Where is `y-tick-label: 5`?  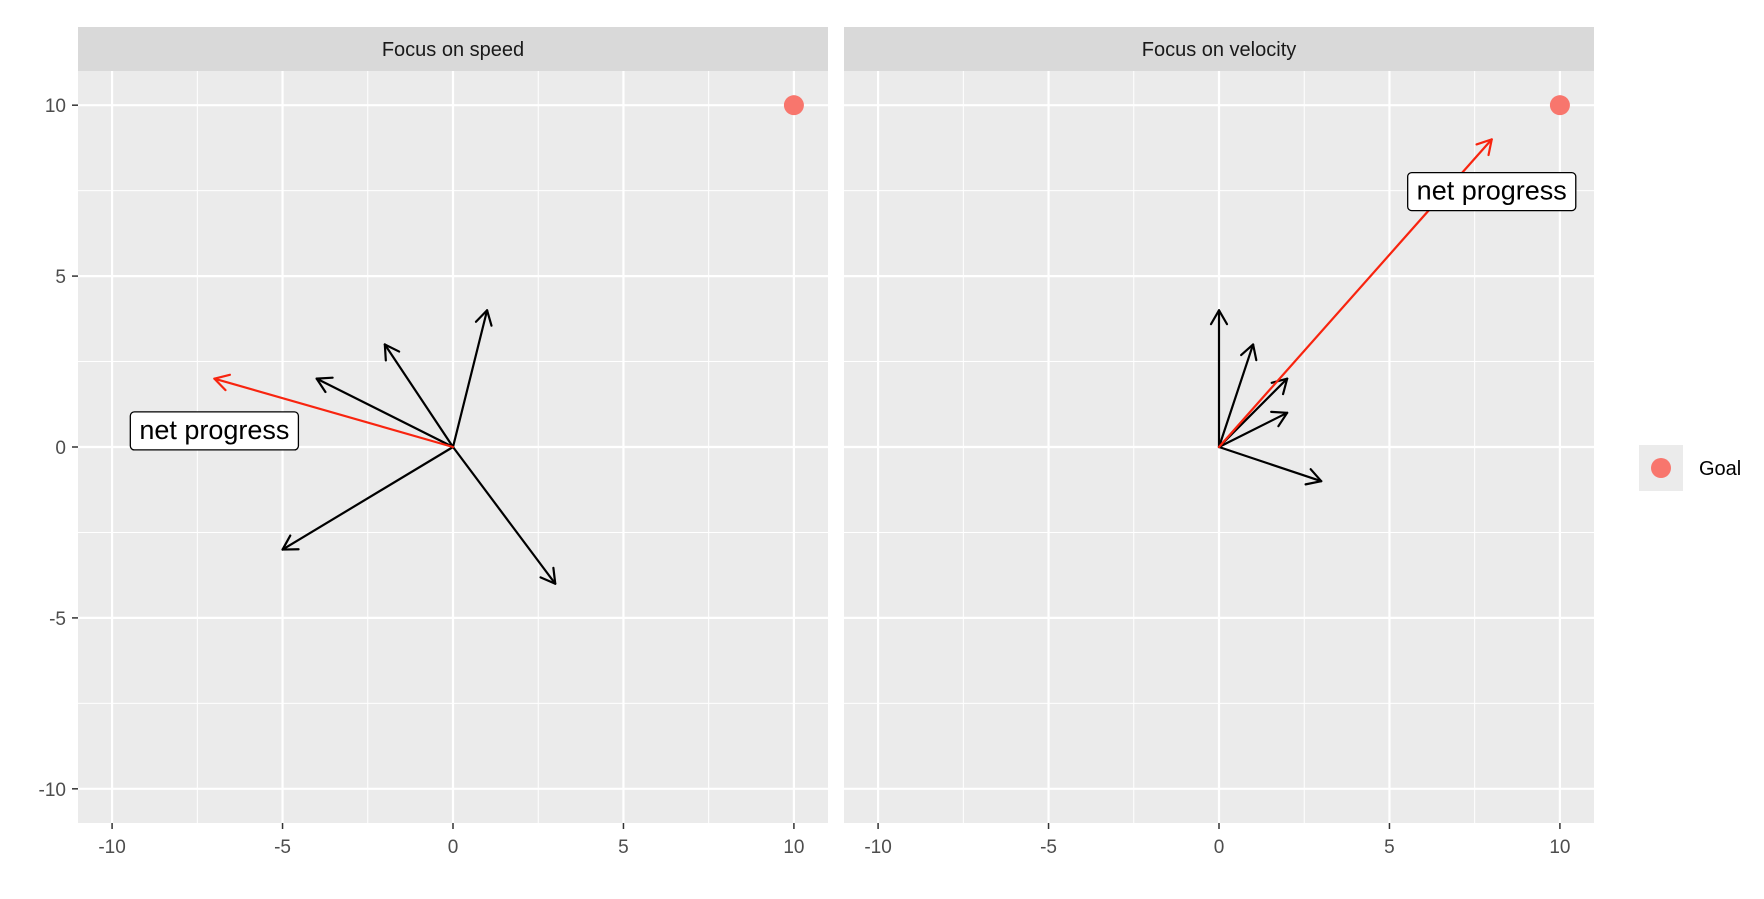 y-tick-label: 5 is located at coordinates (60, 277).